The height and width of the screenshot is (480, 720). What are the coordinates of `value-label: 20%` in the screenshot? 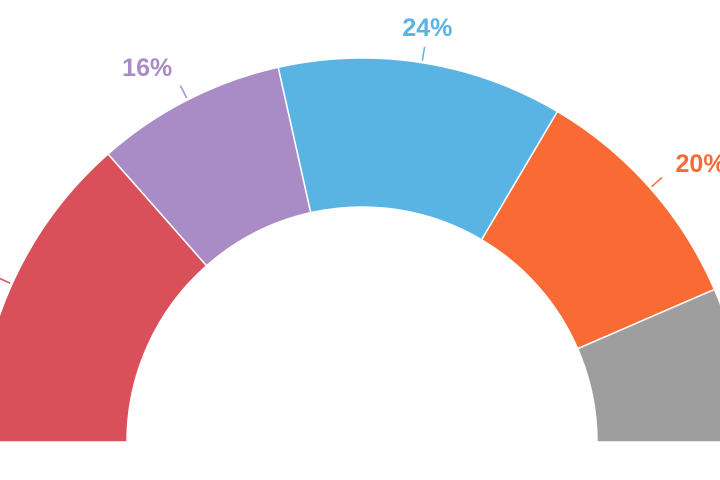 It's located at (698, 164).